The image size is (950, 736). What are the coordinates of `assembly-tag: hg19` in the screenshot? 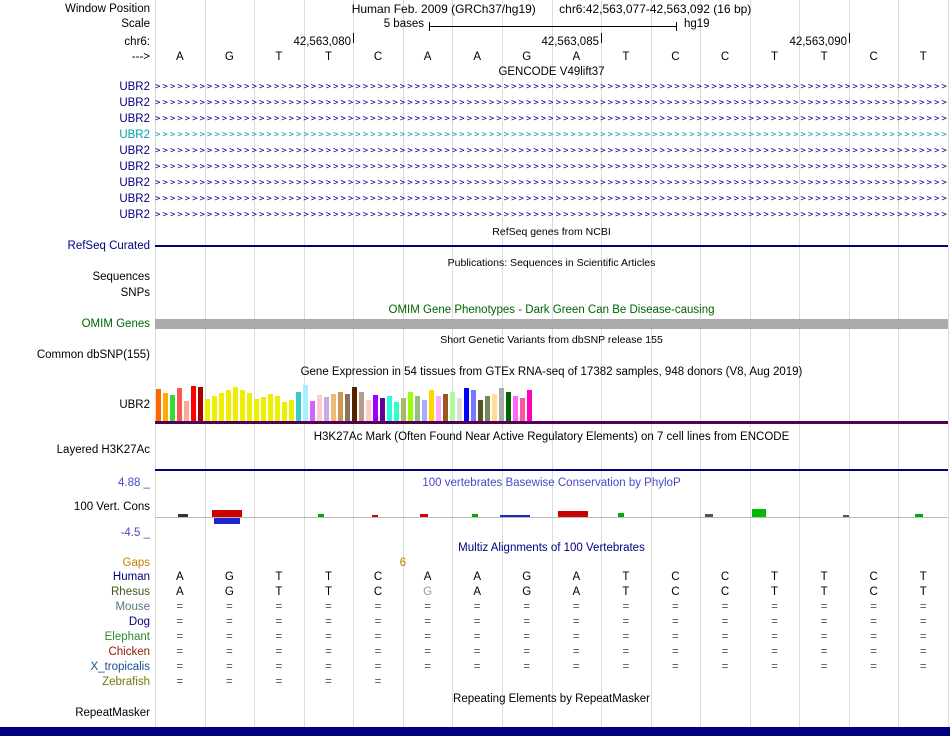 It's located at (697, 24).